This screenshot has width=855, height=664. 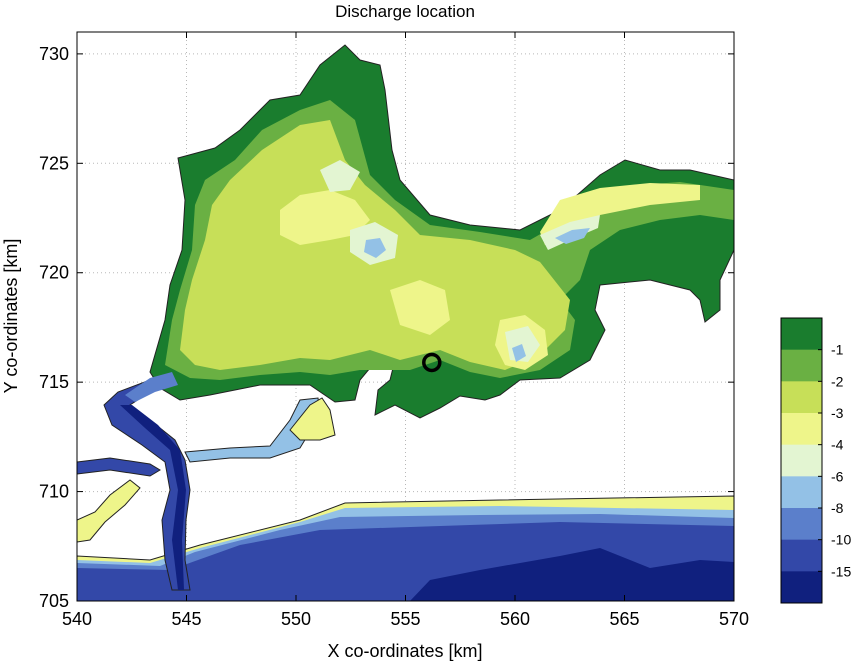 I want to click on river-mouth-shoal, so click(x=151, y=387).